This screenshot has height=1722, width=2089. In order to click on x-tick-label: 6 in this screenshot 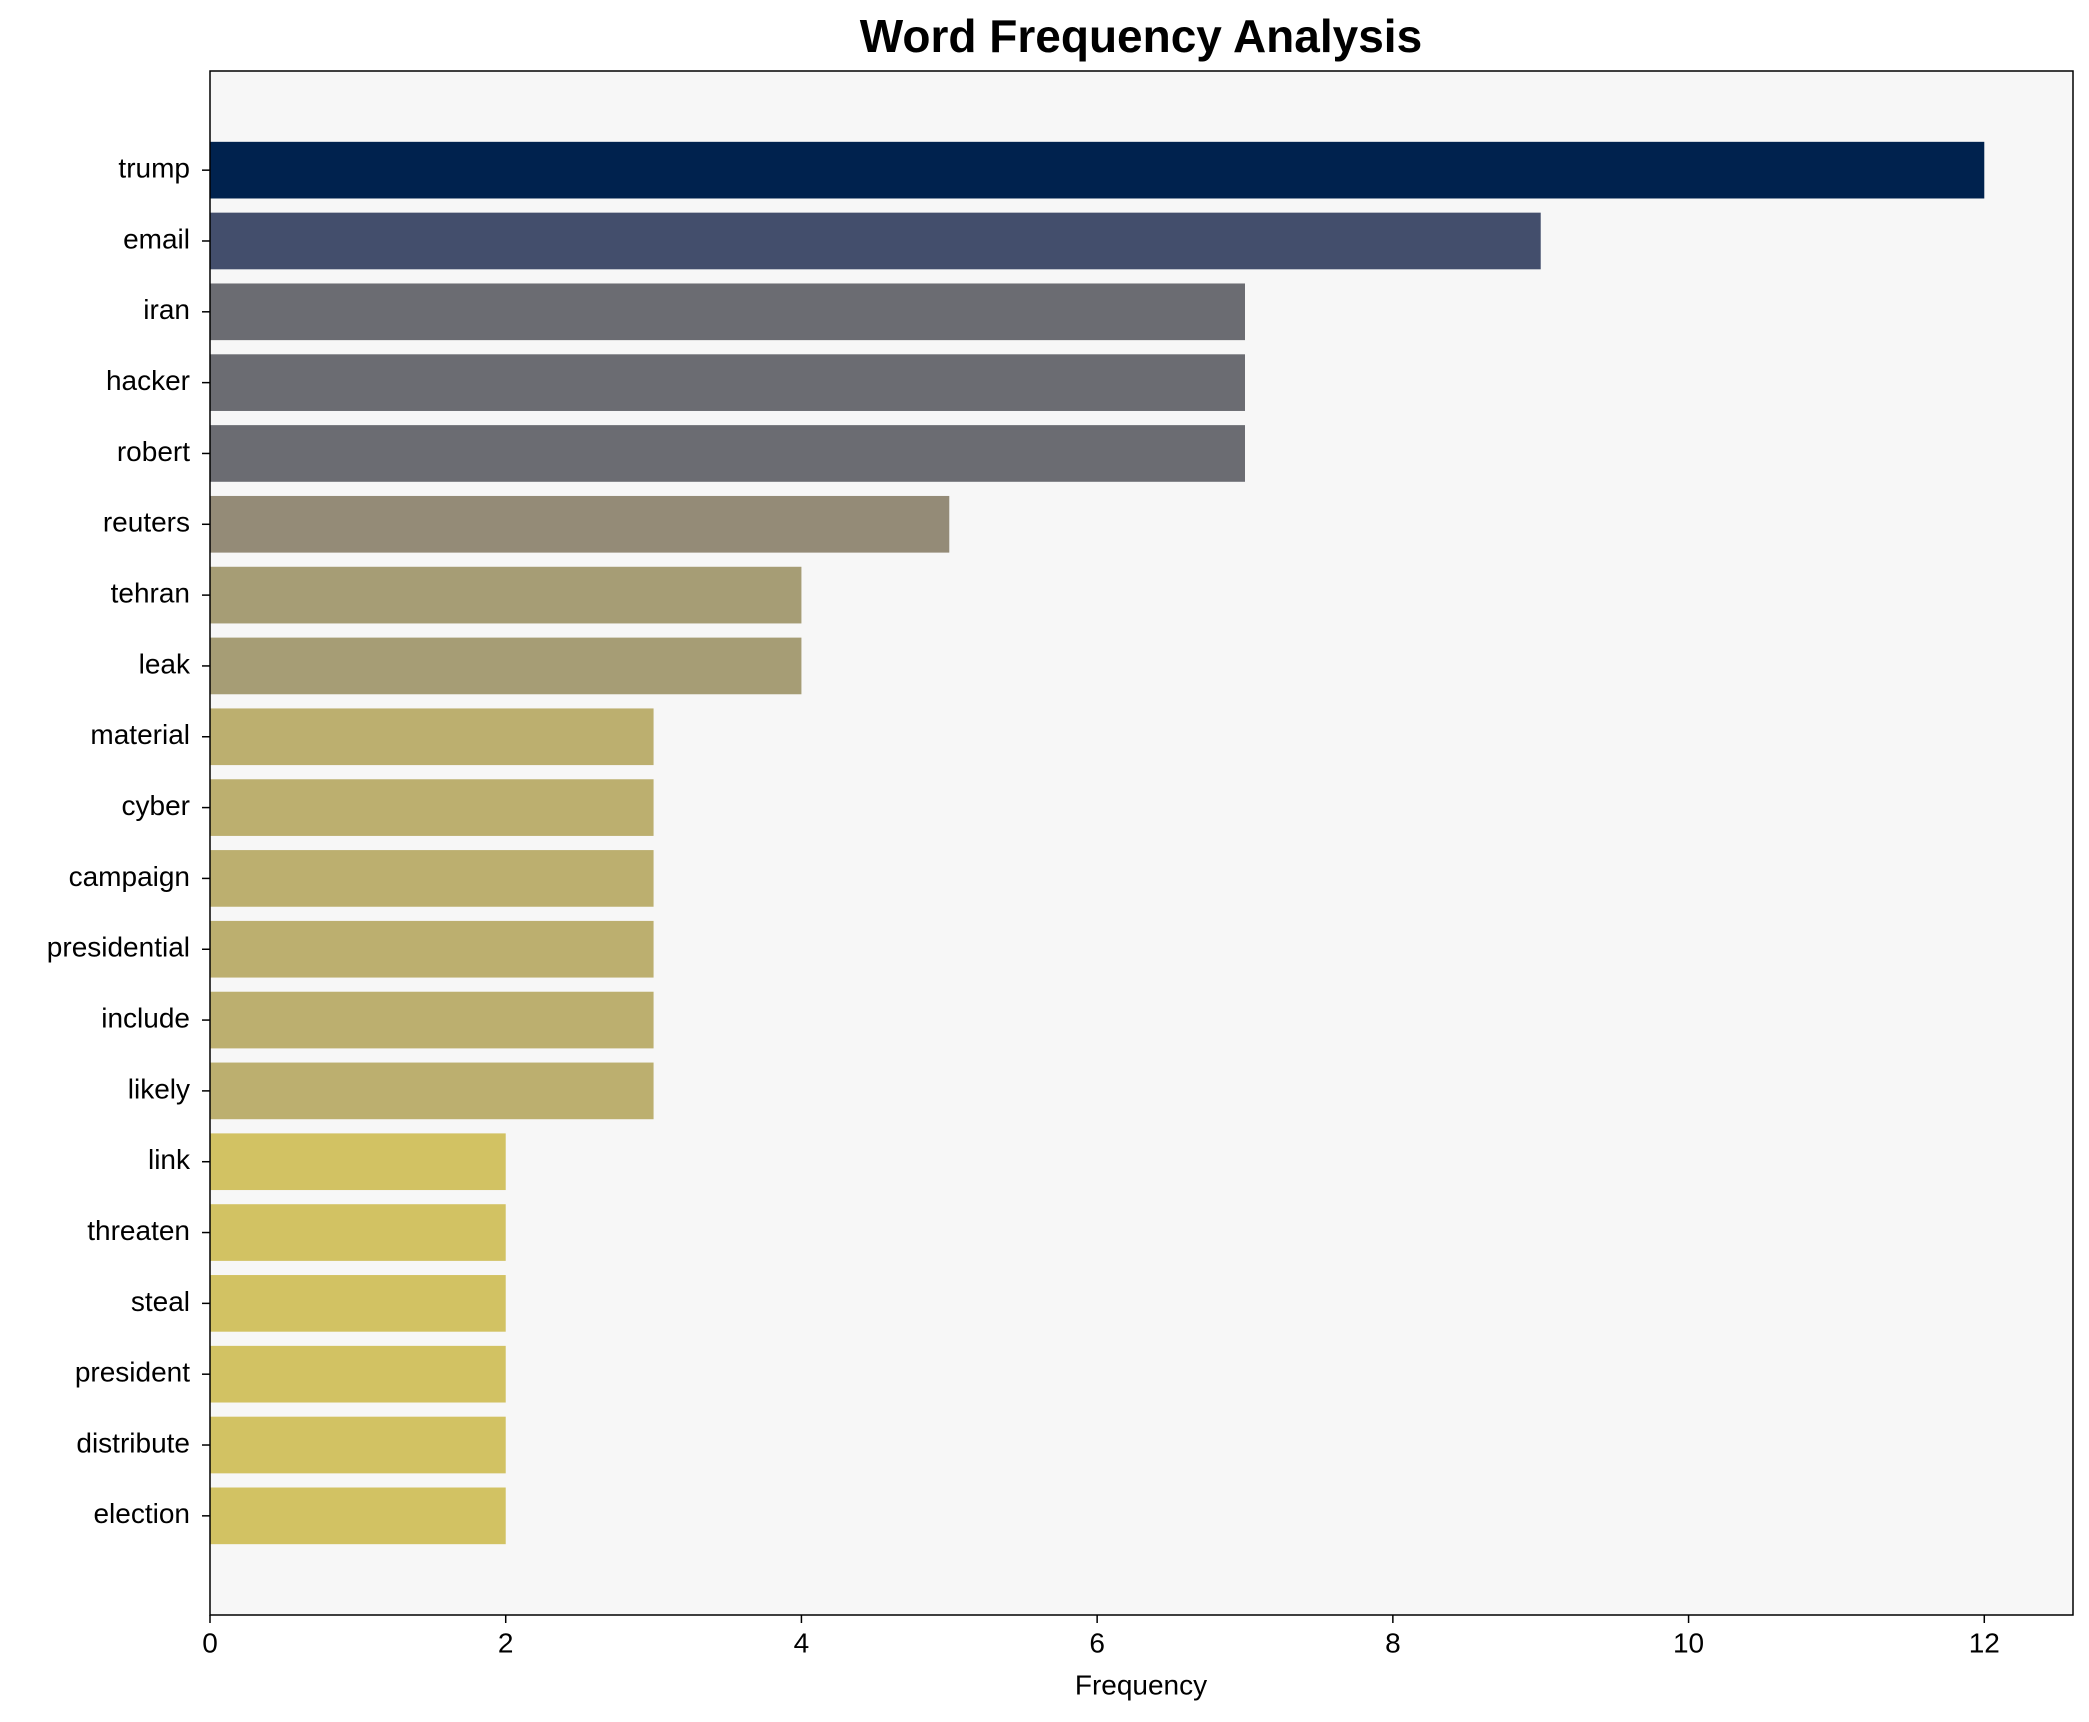, I will do `click(1097, 1642)`.